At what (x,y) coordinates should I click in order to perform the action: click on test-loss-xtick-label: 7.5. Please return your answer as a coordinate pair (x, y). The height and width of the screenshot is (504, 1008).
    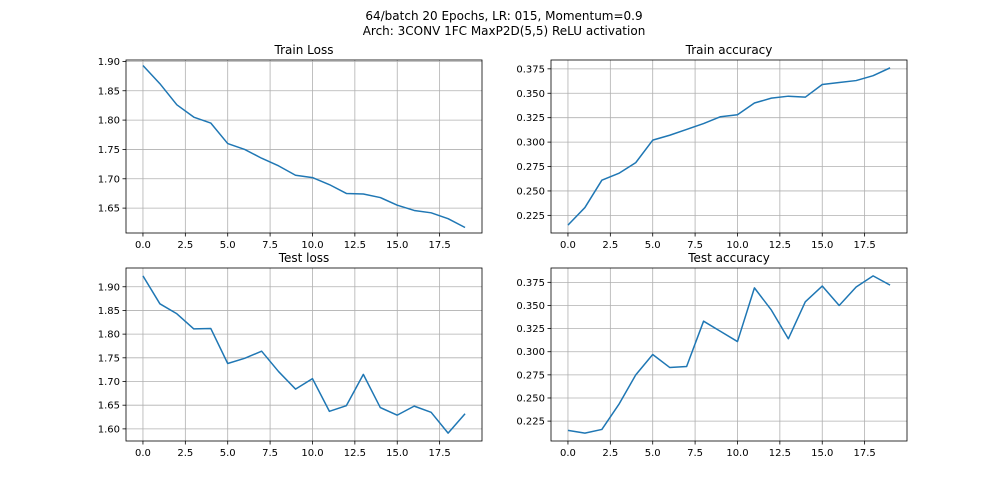
    Looking at the image, I should click on (270, 453).